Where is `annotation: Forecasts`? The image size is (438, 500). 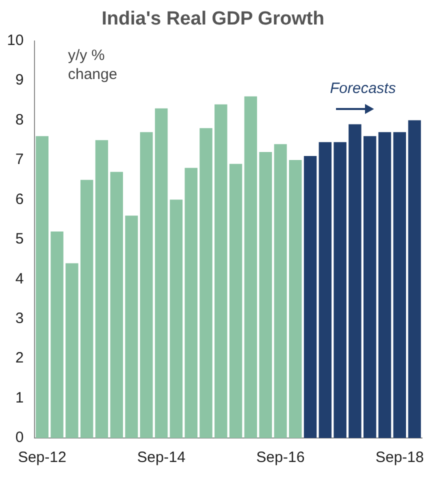
annotation: Forecasts is located at coordinates (363, 88).